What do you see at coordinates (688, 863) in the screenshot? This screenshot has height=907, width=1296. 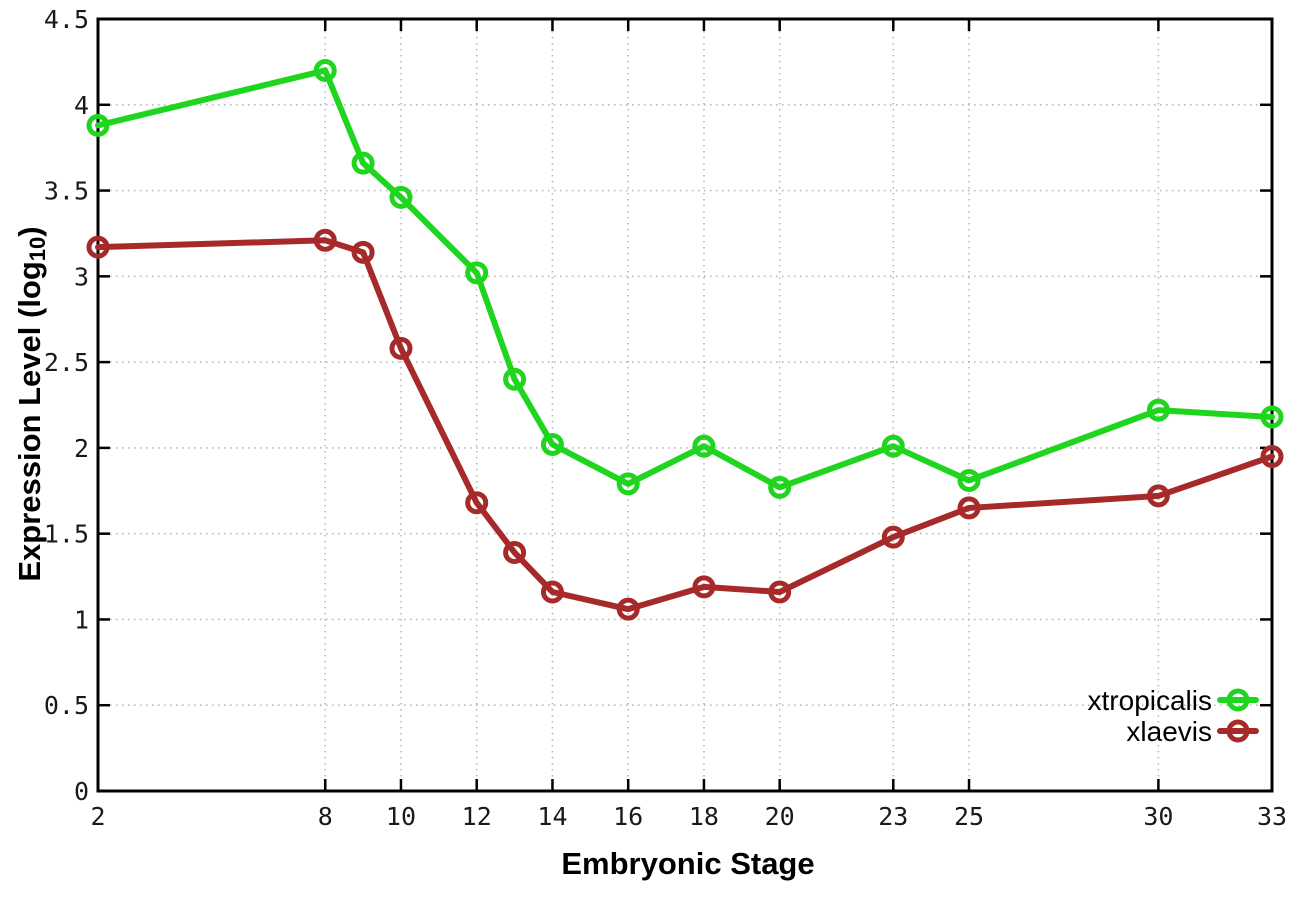 I see `x-axis-title: Embryonic Stage` at bounding box center [688, 863].